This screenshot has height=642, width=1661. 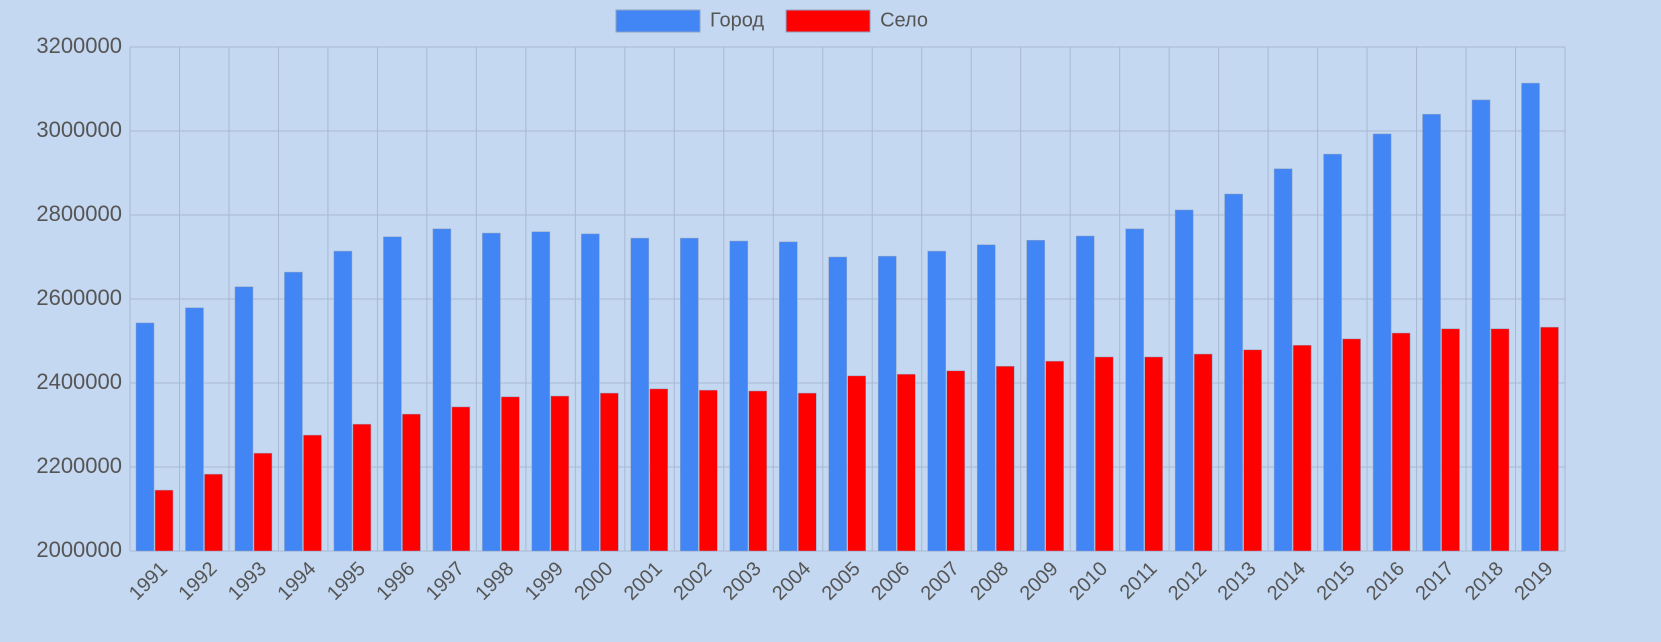 I want to click on y-tick-label: 2800000, so click(x=79, y=213).